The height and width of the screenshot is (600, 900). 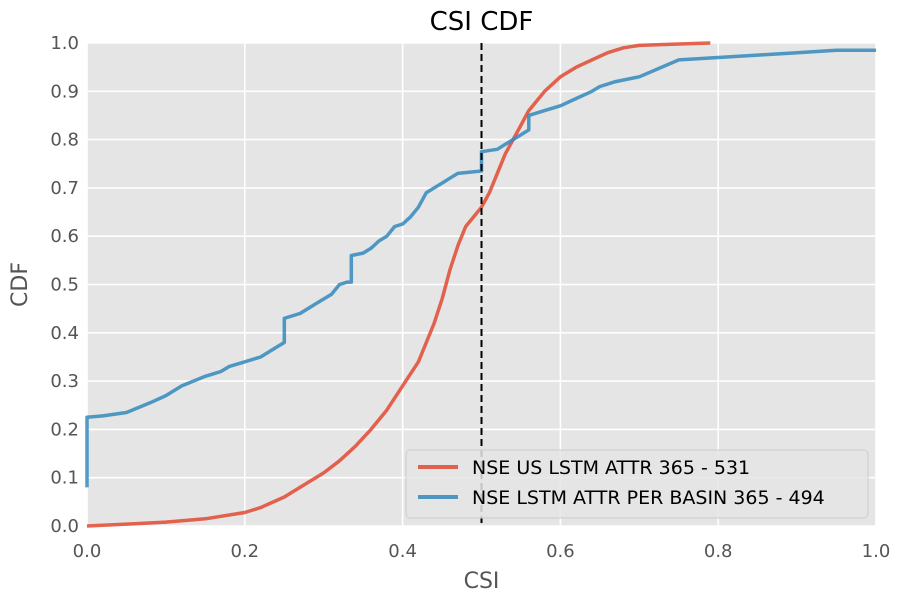 I want to click on y-tick-label: 0.8, so click(x=64, y=140).